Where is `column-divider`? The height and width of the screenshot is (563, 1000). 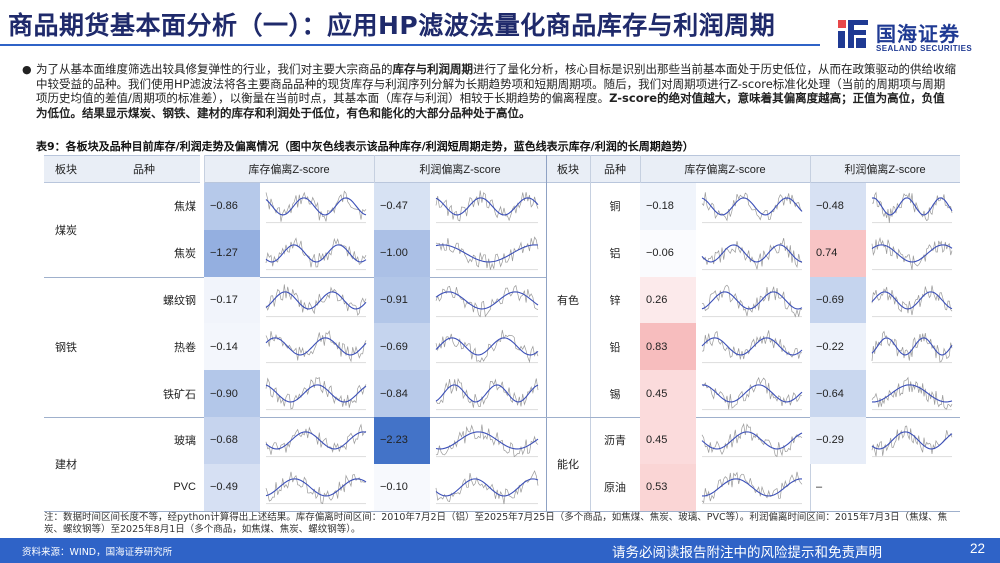
column-divider is located at coordinates (590, 333).